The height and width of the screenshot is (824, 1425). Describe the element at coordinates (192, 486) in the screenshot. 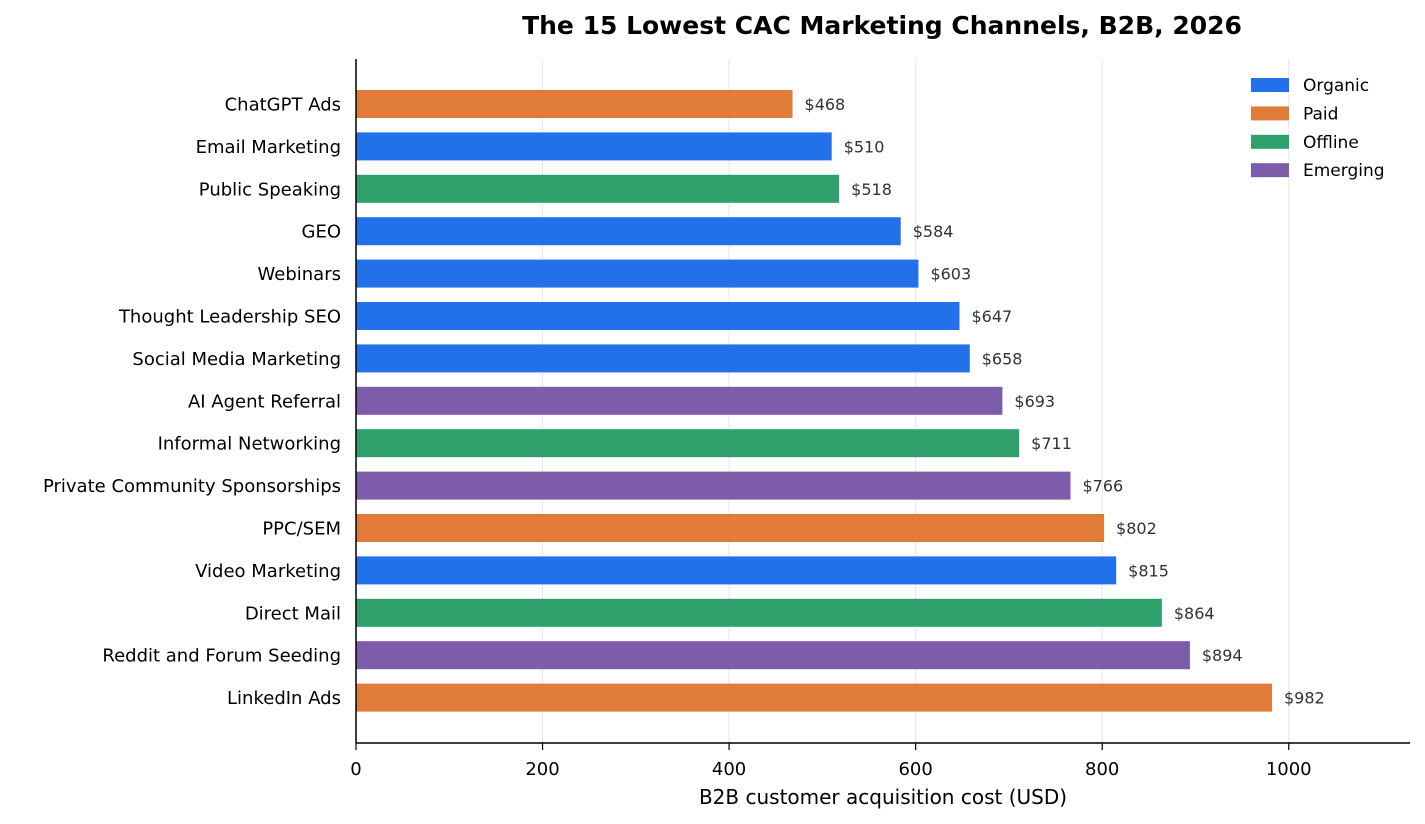

I see `category-label: Private Community Sponsorships` at that location.